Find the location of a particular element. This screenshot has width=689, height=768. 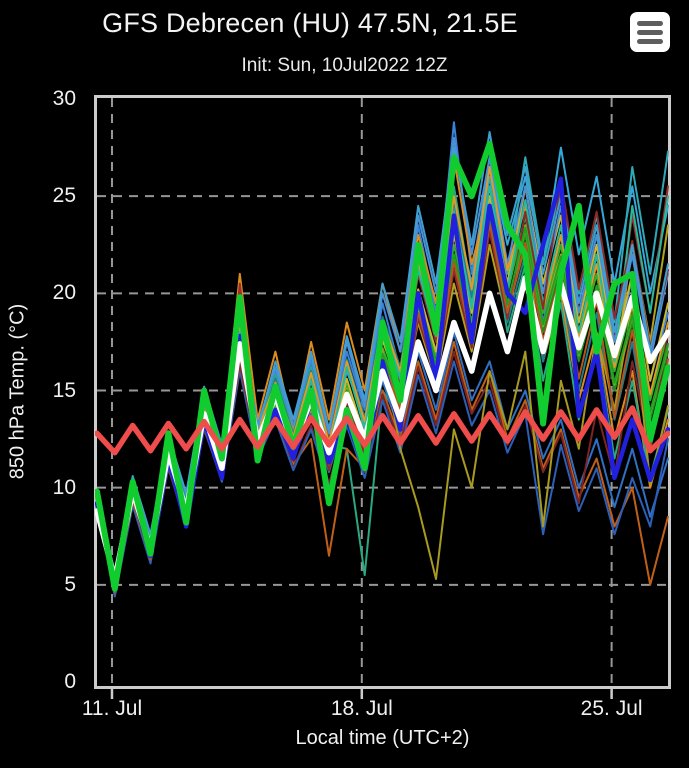

x-tick-label: 11. Jul is located at coordinates (112, 708).